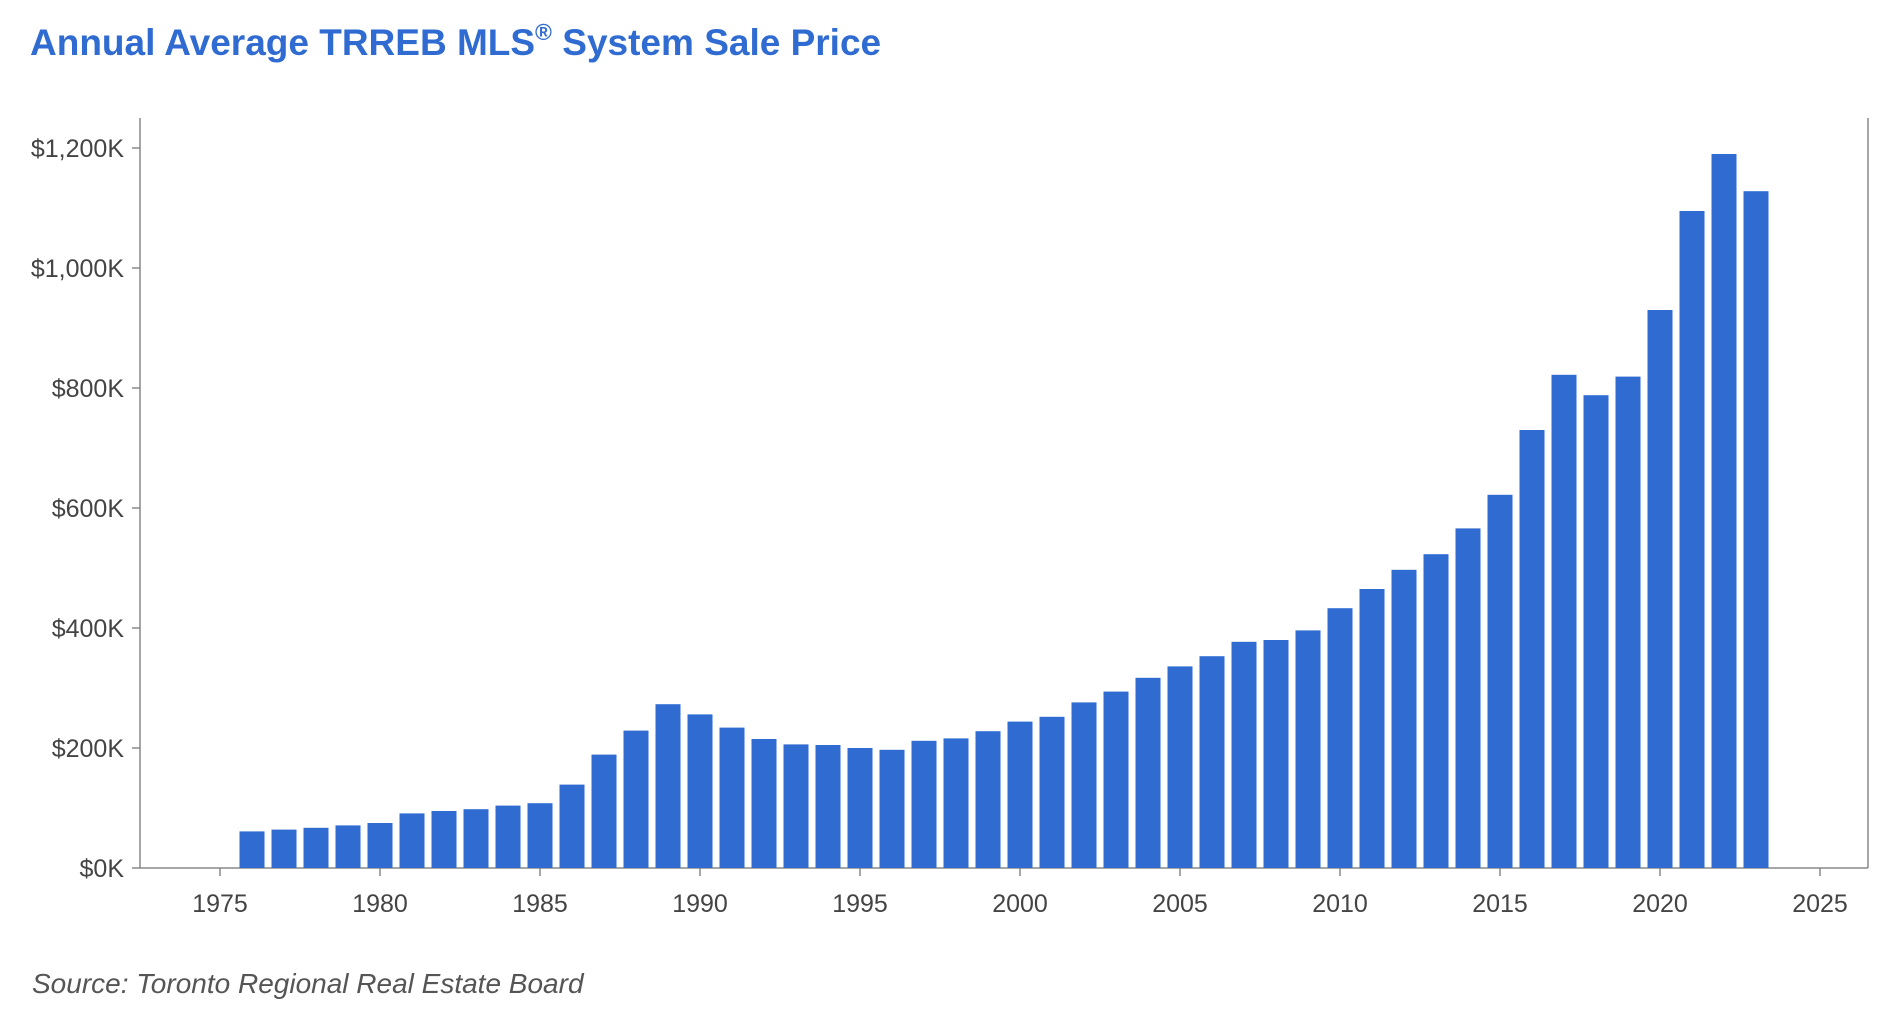 The image size is (1886, 1016). Describe the element at coordinates (444, 839) in the screenshot. I see `bar-1982` at that location.